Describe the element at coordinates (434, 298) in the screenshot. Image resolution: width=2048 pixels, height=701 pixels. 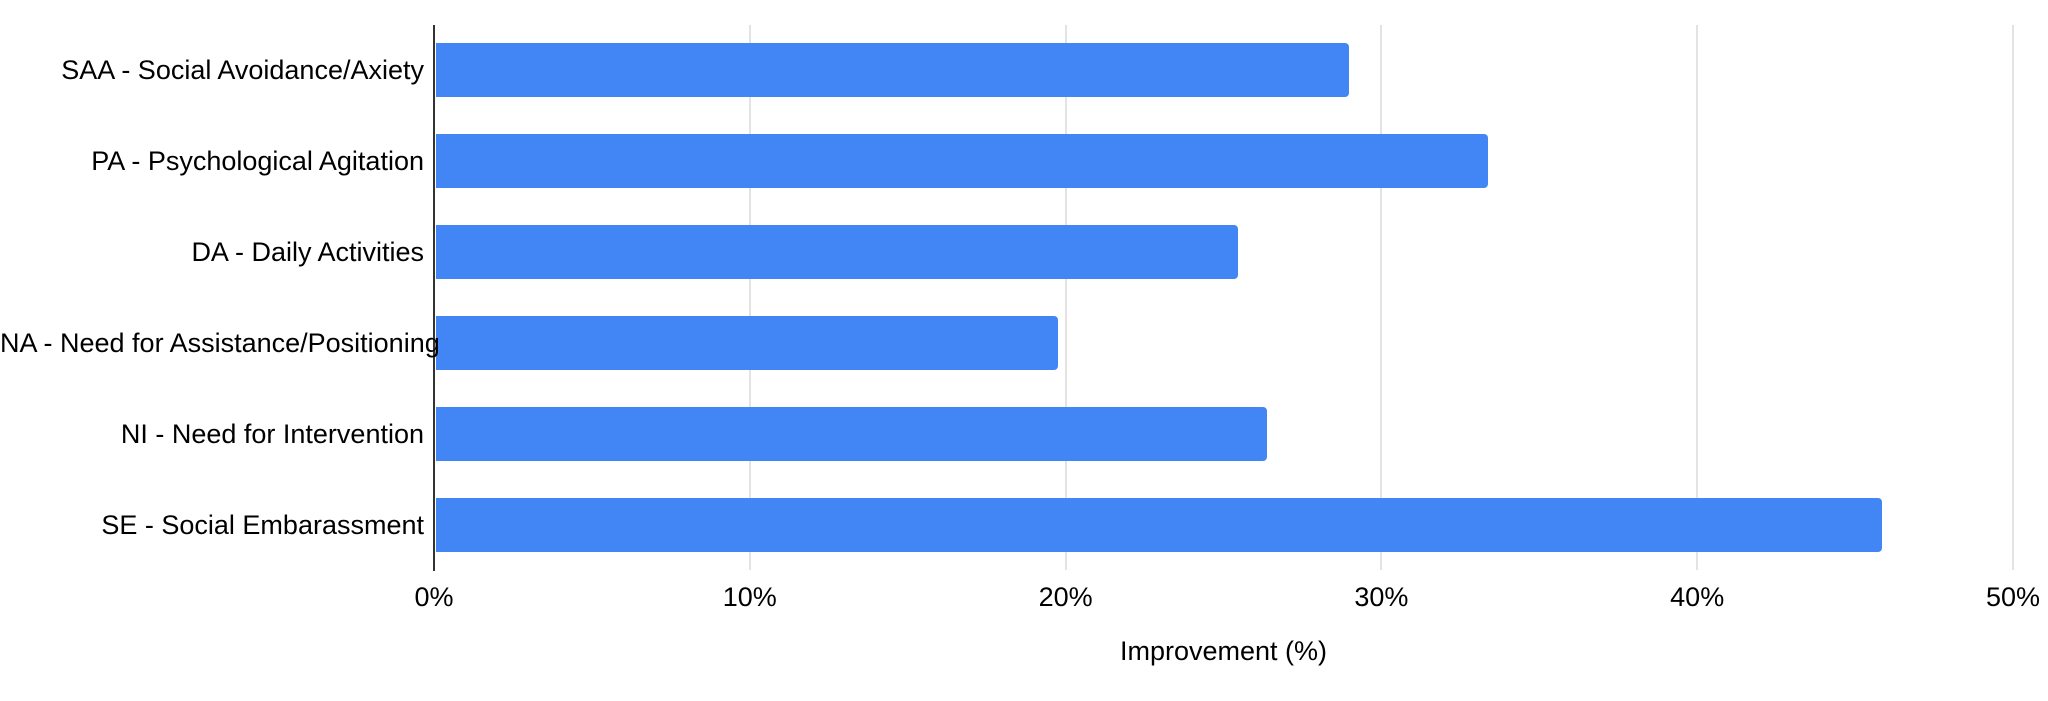
I see `y-axis-line` at that location.